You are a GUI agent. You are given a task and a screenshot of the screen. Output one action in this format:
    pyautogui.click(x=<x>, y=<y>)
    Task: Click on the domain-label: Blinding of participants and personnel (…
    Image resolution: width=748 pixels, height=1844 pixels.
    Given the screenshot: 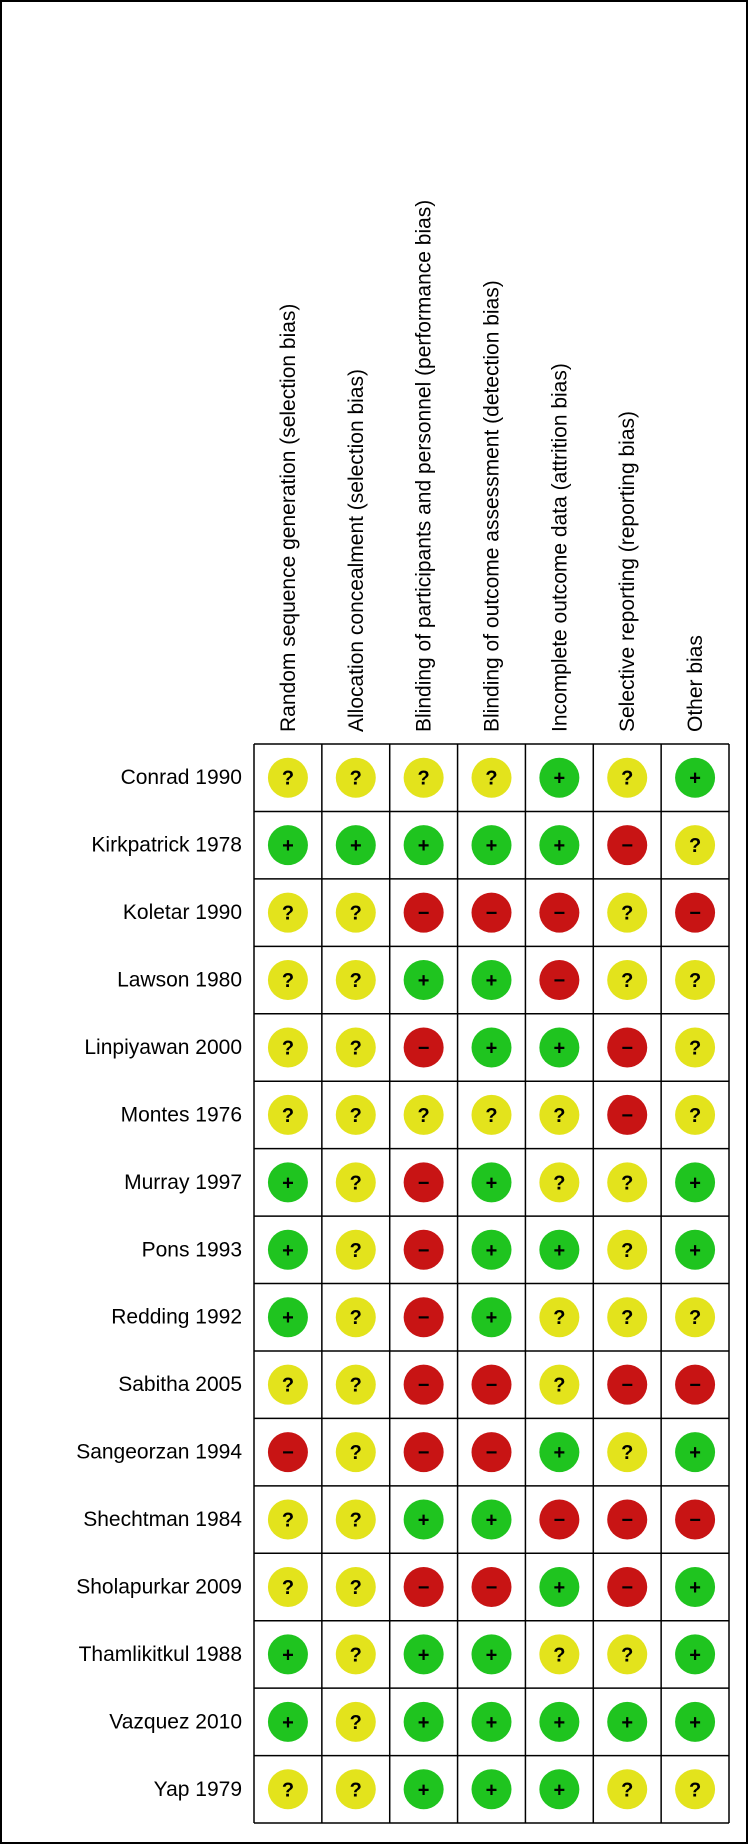 What is the action you would take?
    pyautogui.click(x=424, y=466)
    